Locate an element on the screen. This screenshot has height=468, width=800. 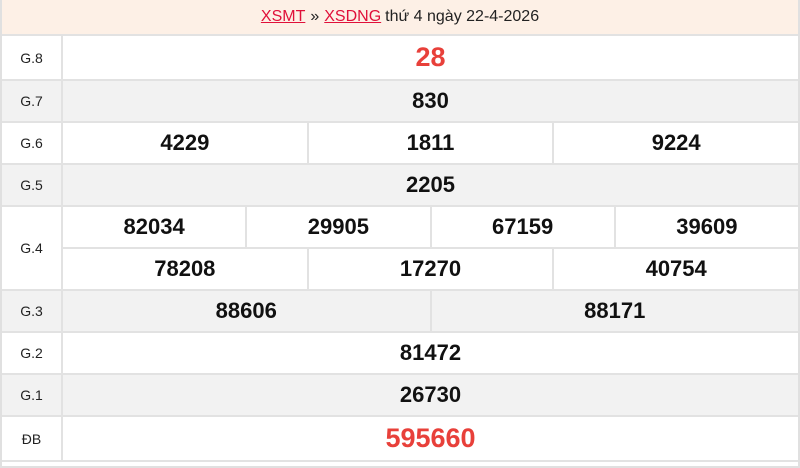
prize-number: 88606 is located at coordinates (246, 310).